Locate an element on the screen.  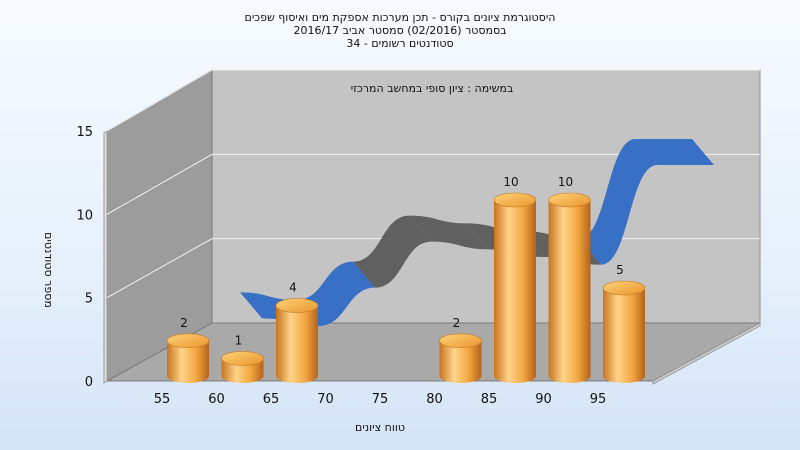
x-axis-ticks: 55 60 65 70 75 80 85 90 95 is located at coordinates (380, 399).